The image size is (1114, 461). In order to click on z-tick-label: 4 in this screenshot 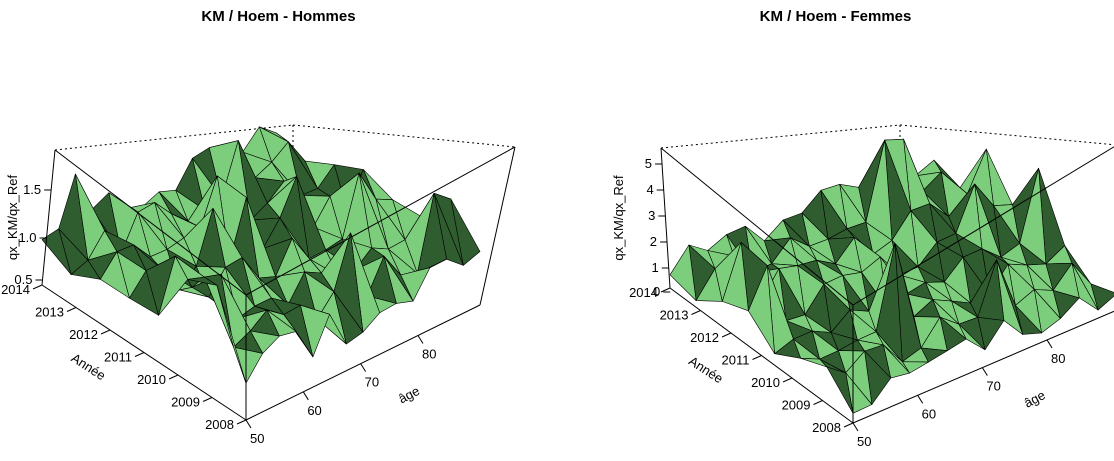, I will do `click(649, 189)`.